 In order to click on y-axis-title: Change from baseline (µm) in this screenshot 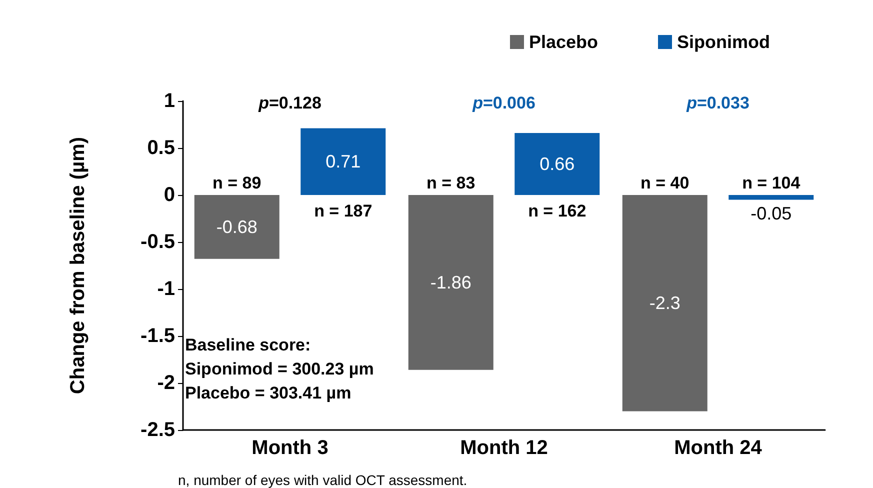, I will do `click(78, 265)`.